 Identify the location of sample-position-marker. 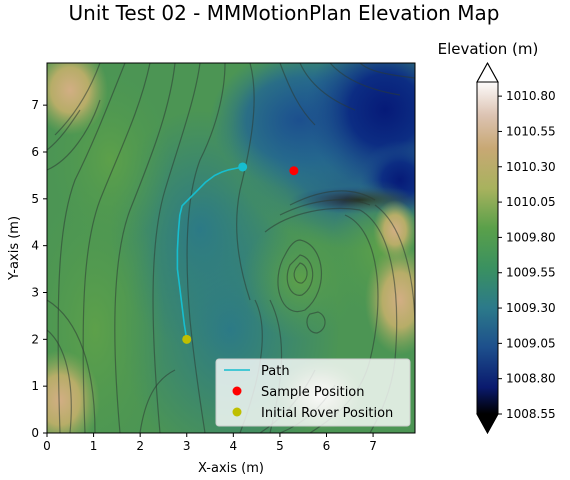
(294, 171).